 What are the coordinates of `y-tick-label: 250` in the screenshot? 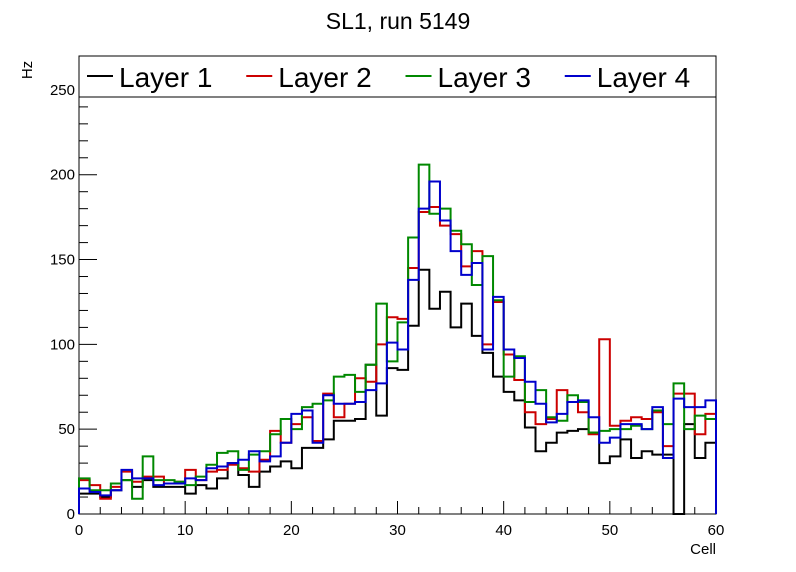 It's located at (62, 90).